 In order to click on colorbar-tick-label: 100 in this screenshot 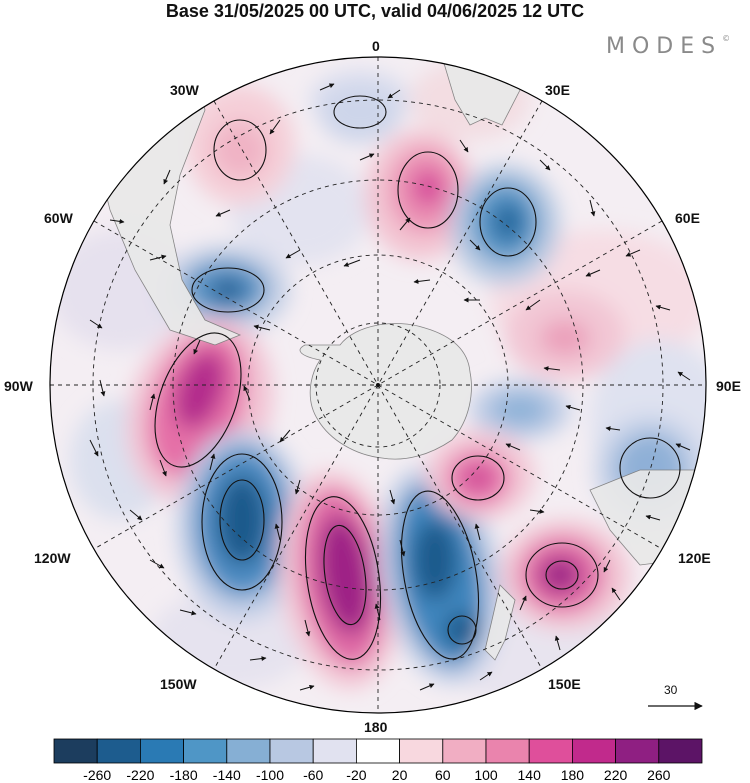, I will do `click(486, 775)`.